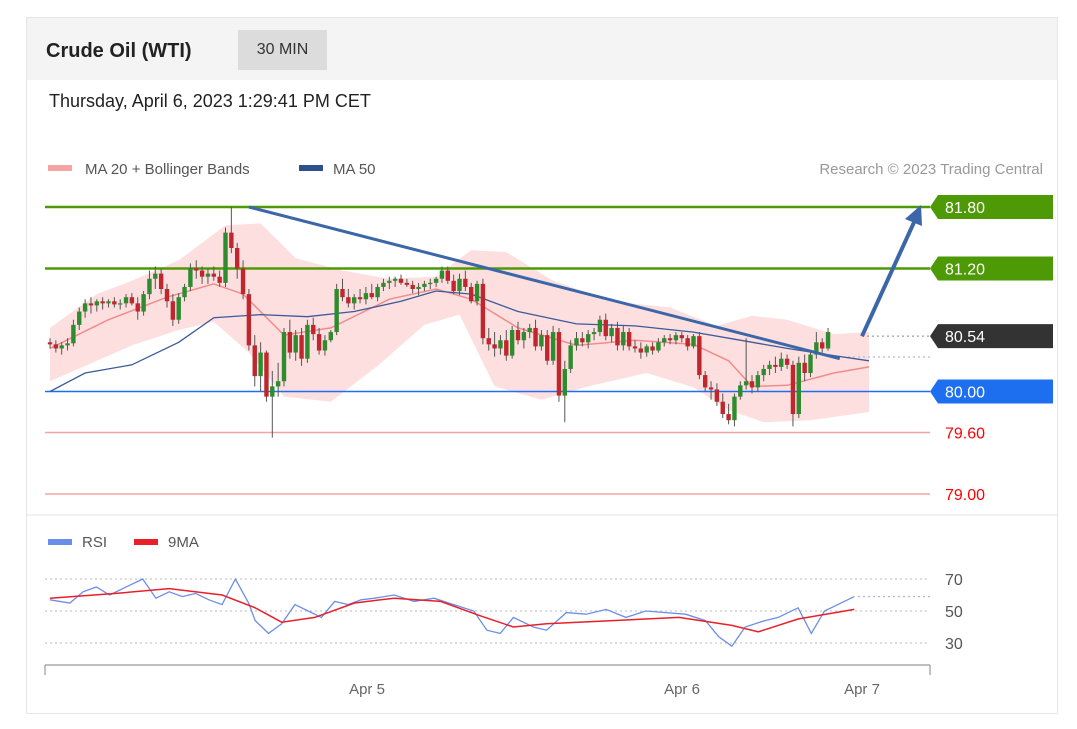  I want to click on level-80-54-label: 80.54, so click(965, 337).